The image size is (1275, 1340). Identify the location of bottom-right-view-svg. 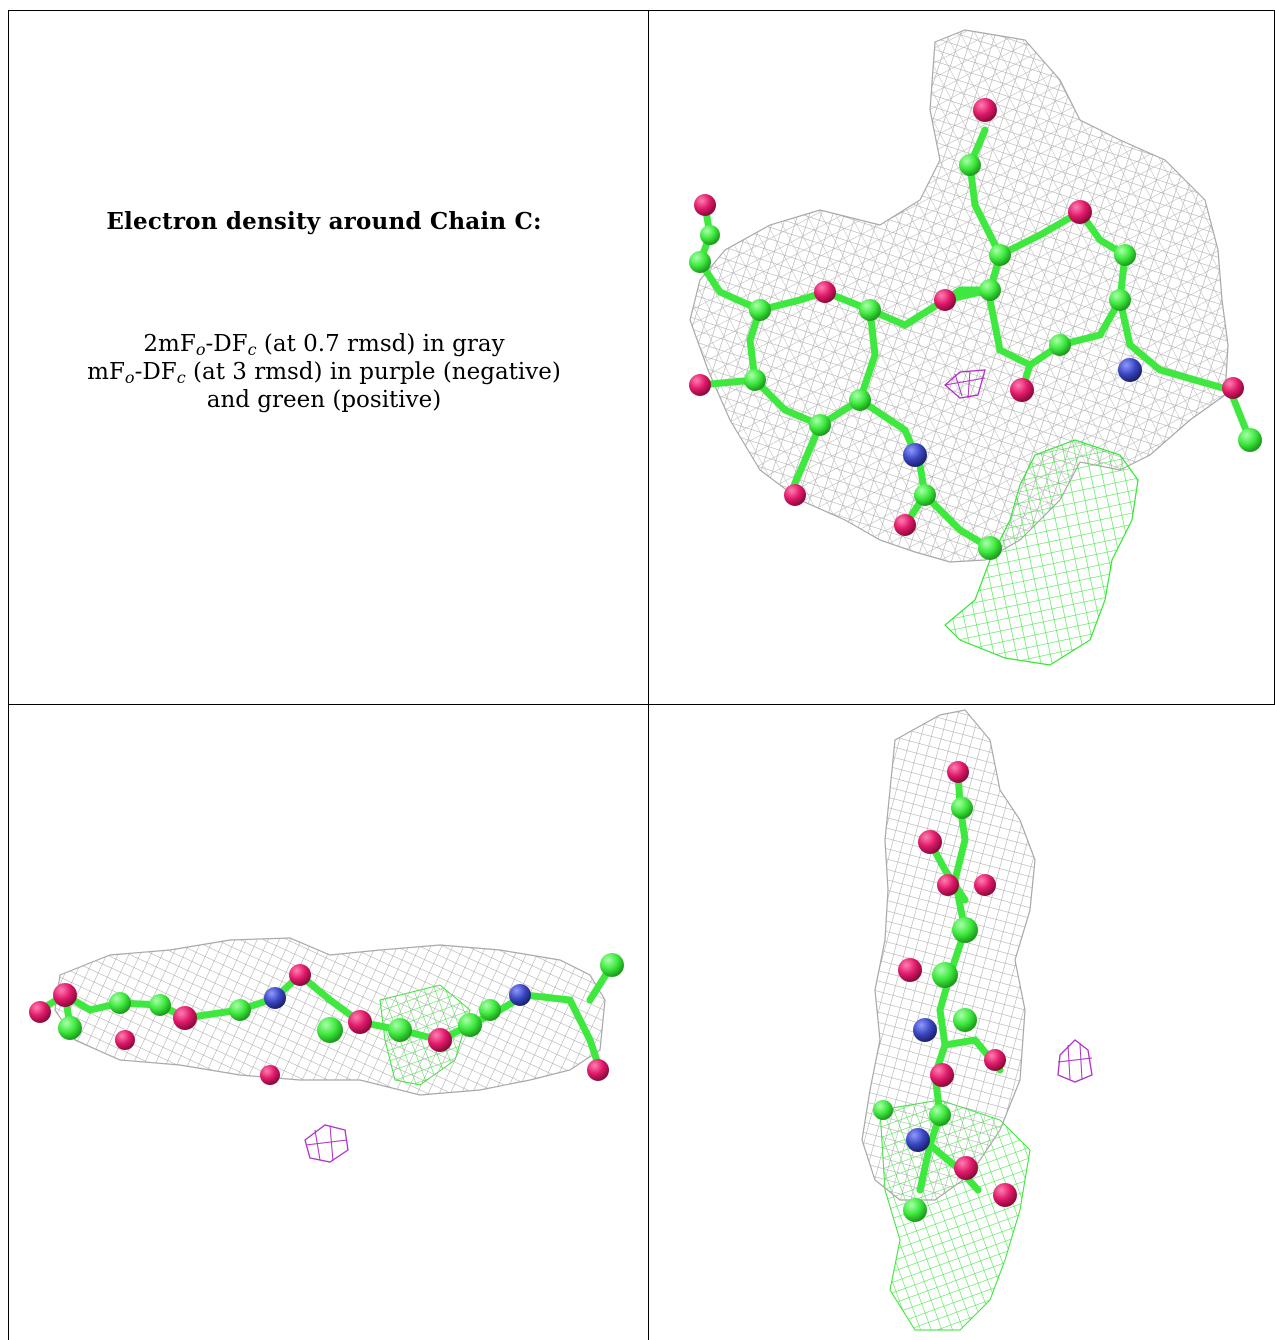
(977, 1020).